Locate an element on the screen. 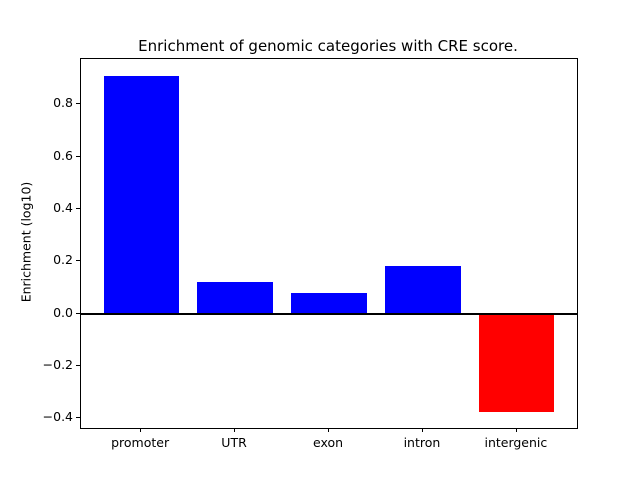 Image resolution: width=640 pixels, height=480 pixels. y-tick-label: −0.2 is located at coordinates (57, 364).